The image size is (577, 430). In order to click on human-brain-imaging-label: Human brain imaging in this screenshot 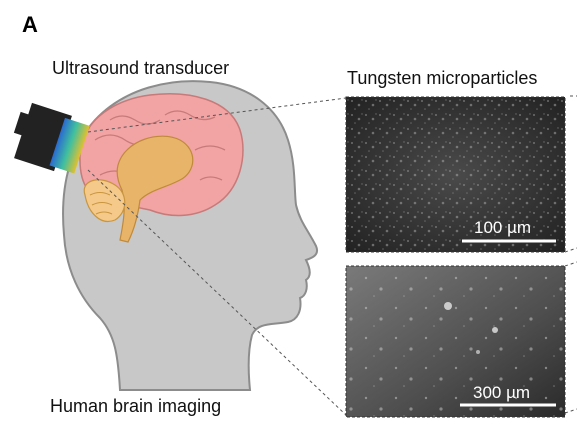, I will do `click(136, 406)`.